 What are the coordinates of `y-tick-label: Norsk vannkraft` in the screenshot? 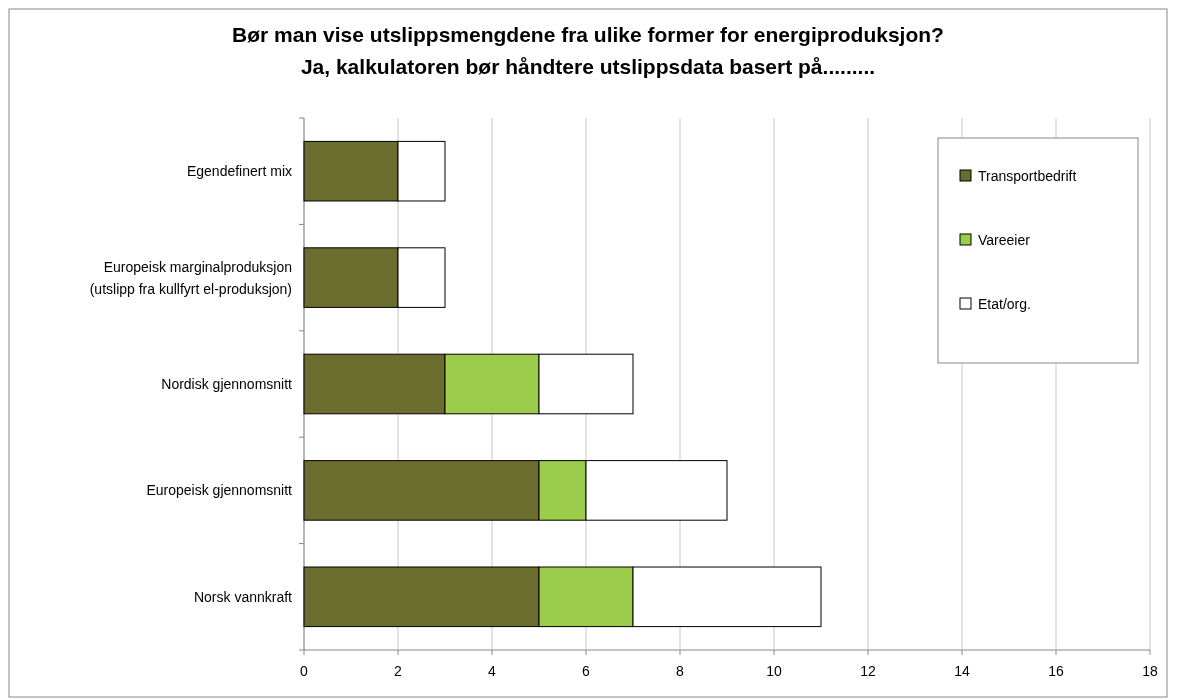 It's located at (243, 596).